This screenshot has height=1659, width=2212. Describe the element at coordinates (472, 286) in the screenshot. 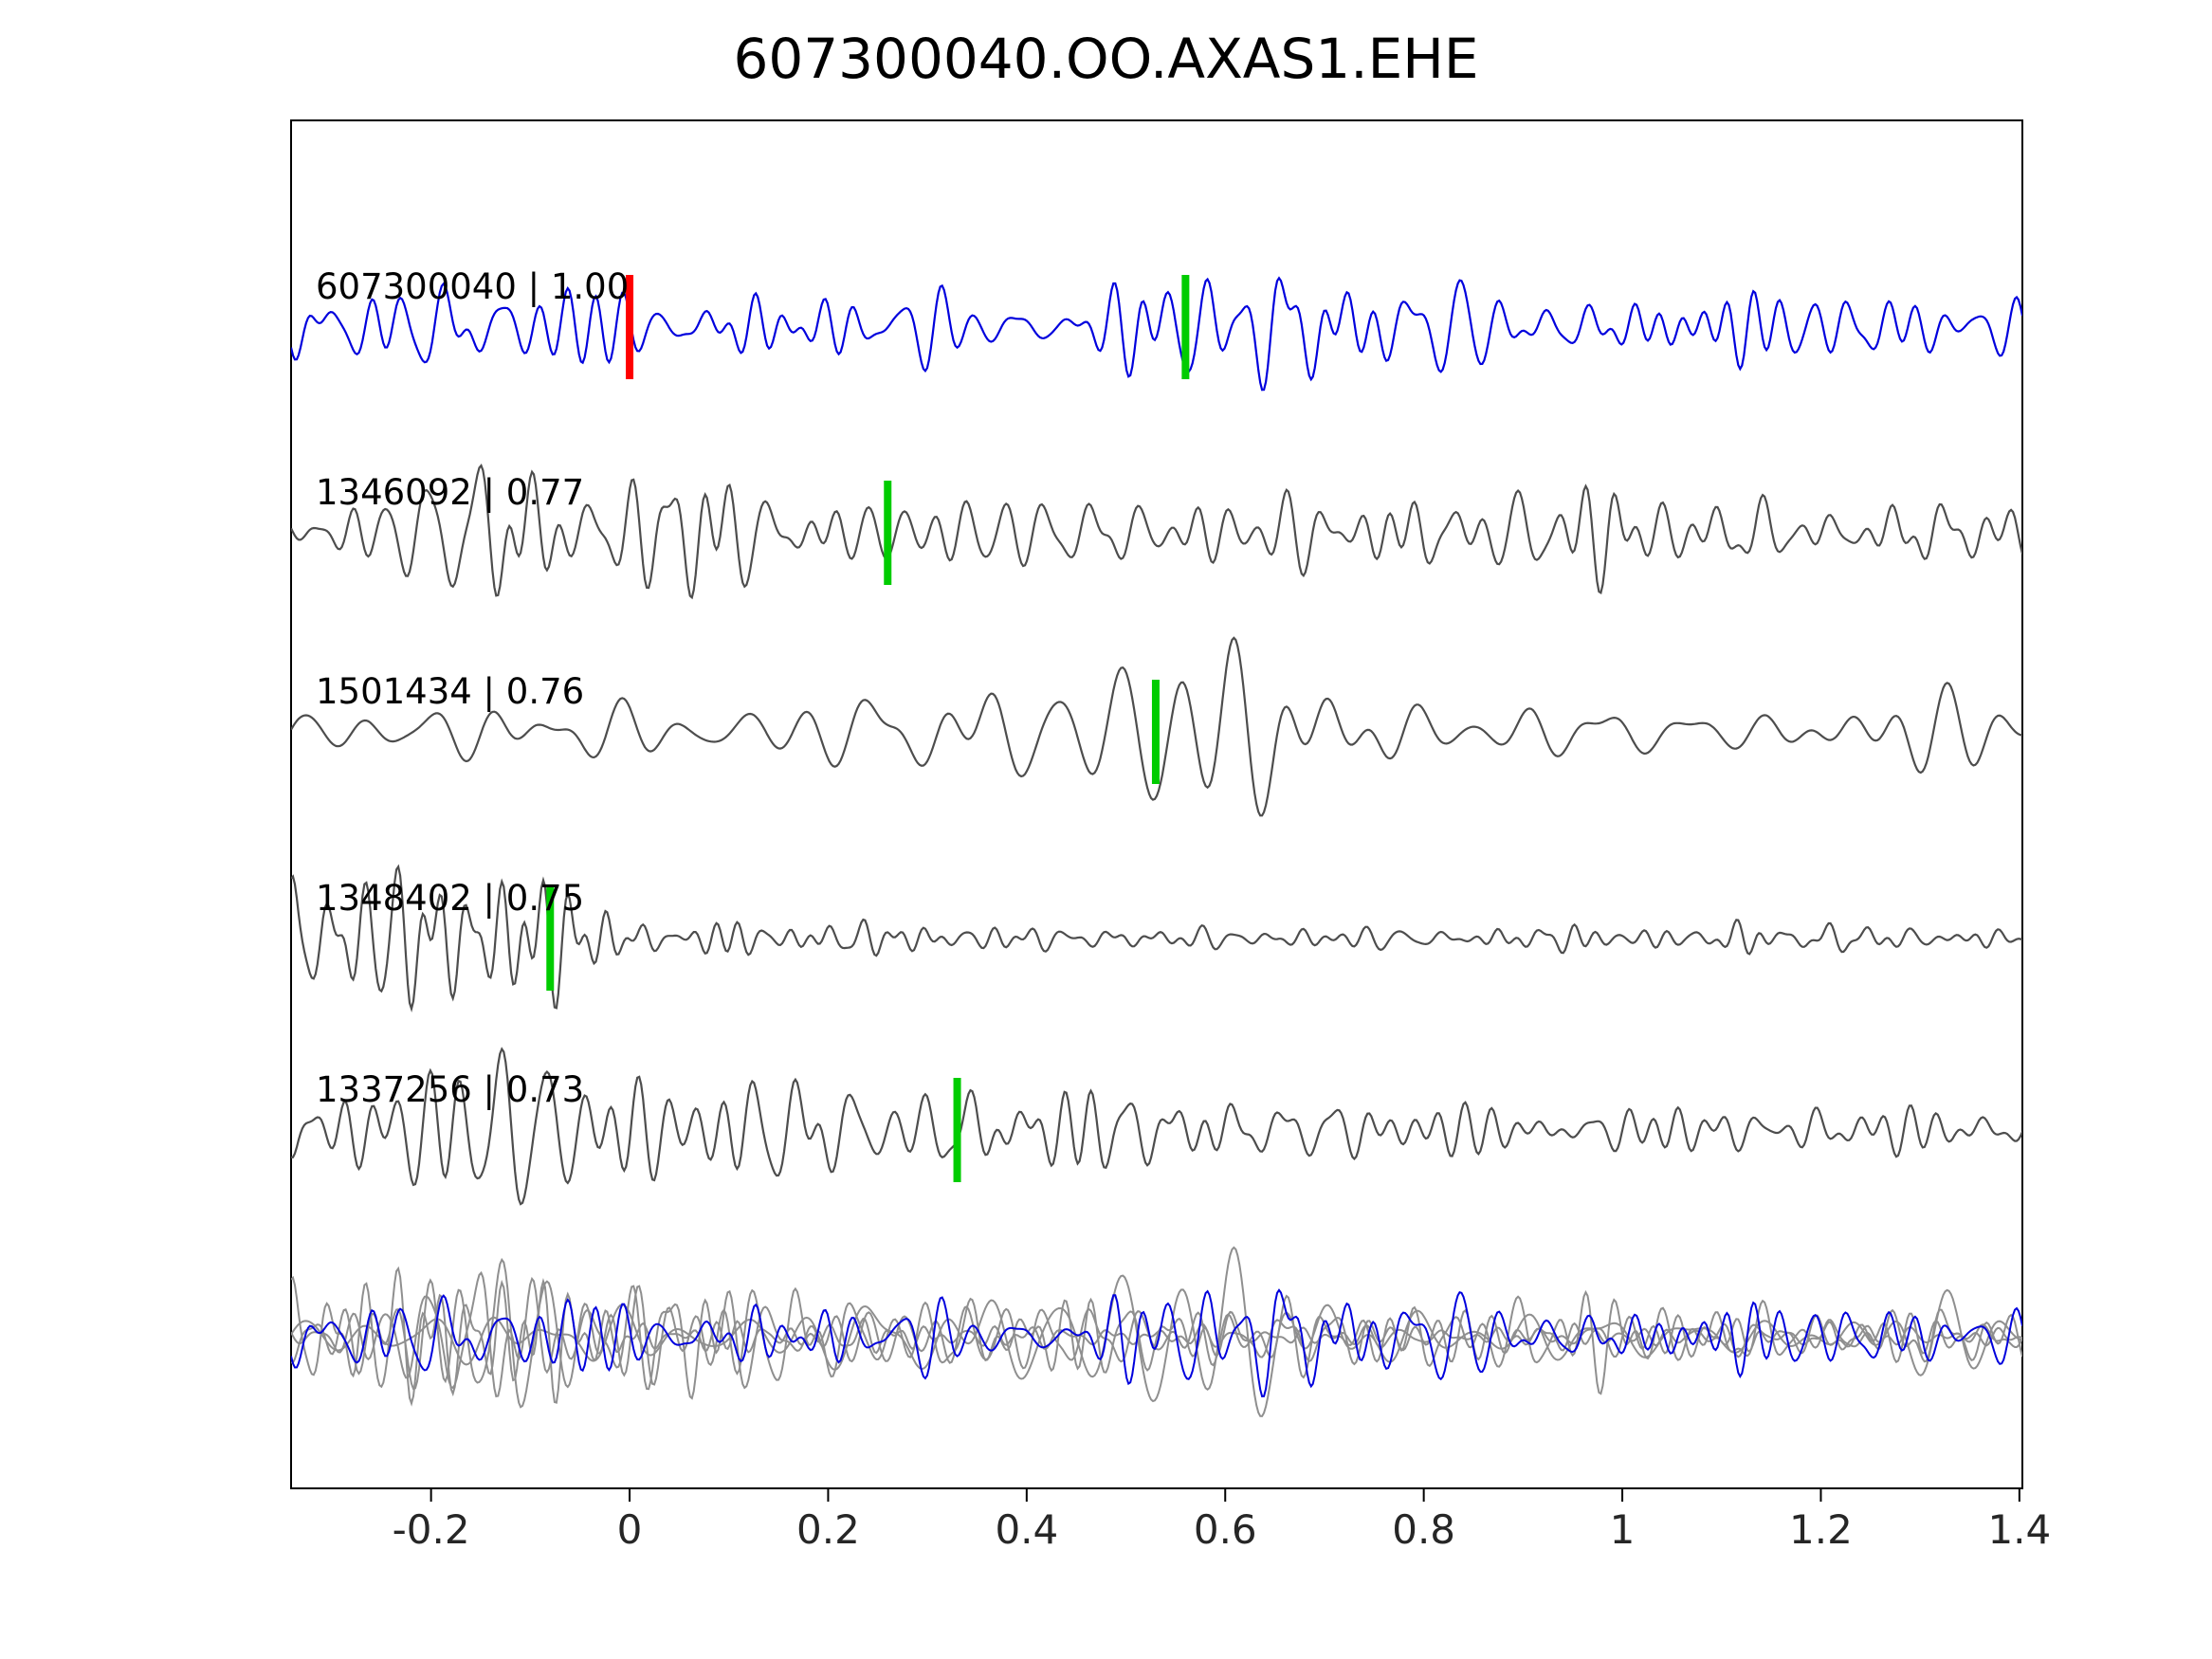

I see `trace-label: 607300040 | 1.00` at that location.